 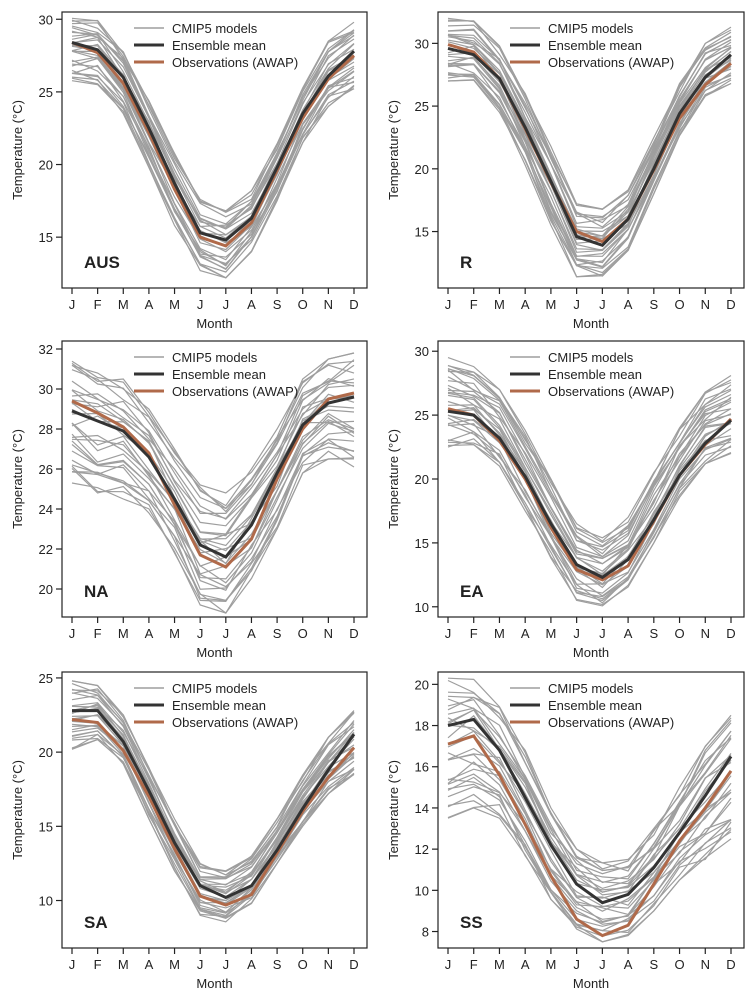 What do you see at coordinates (277, 964) in the screenshot?
I see `x-tick-label: S` at bounding box center [277, 964].